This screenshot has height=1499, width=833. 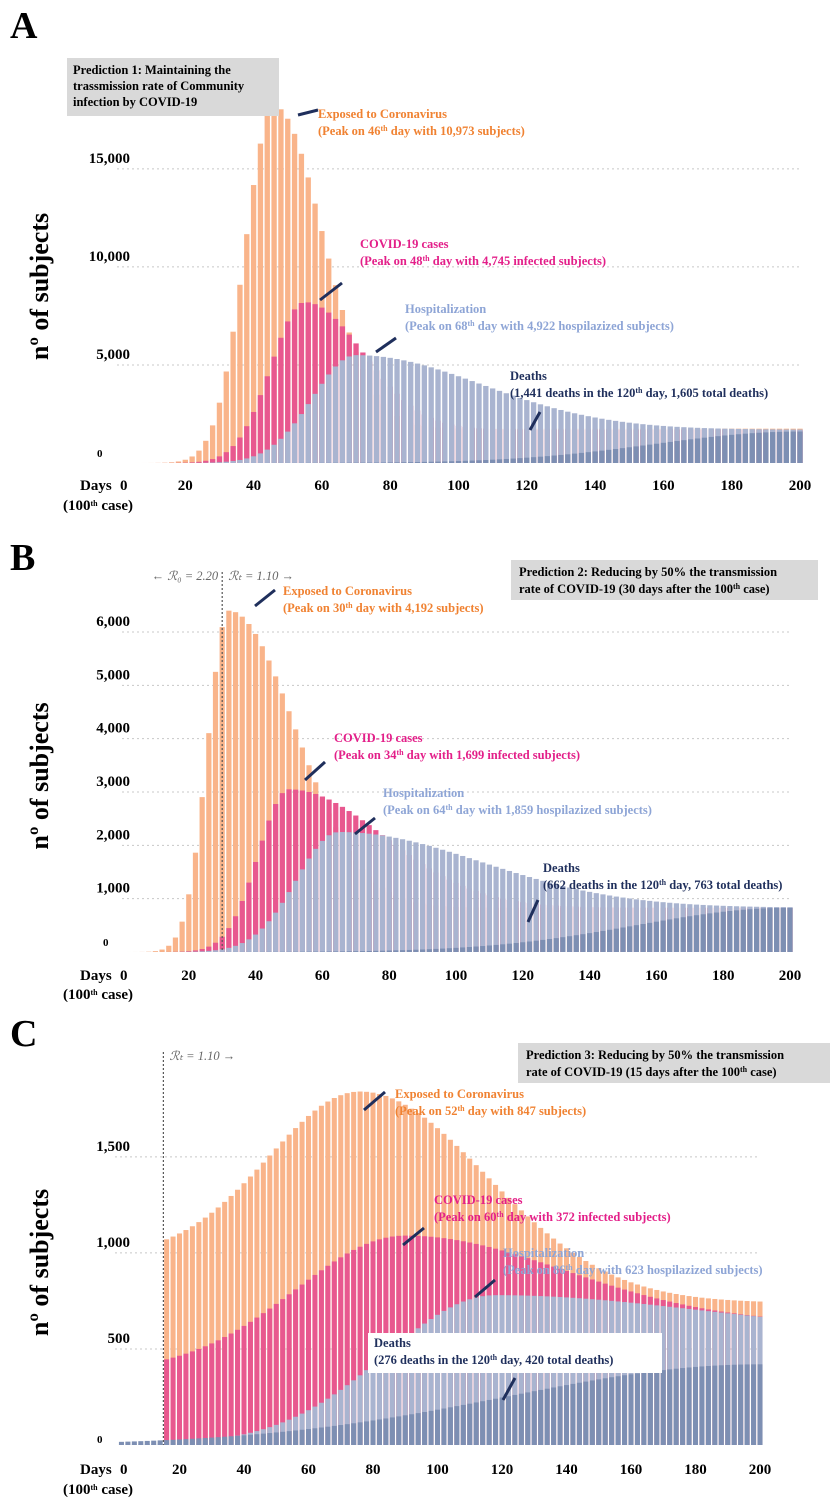 What do you see at coordinates (98, 506) in the screenshot?
I see `hundredth-case-label: (100th case)` at bounding box center [98, 506].